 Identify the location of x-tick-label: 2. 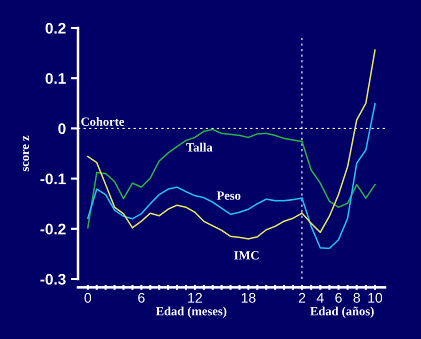
(302, 297).